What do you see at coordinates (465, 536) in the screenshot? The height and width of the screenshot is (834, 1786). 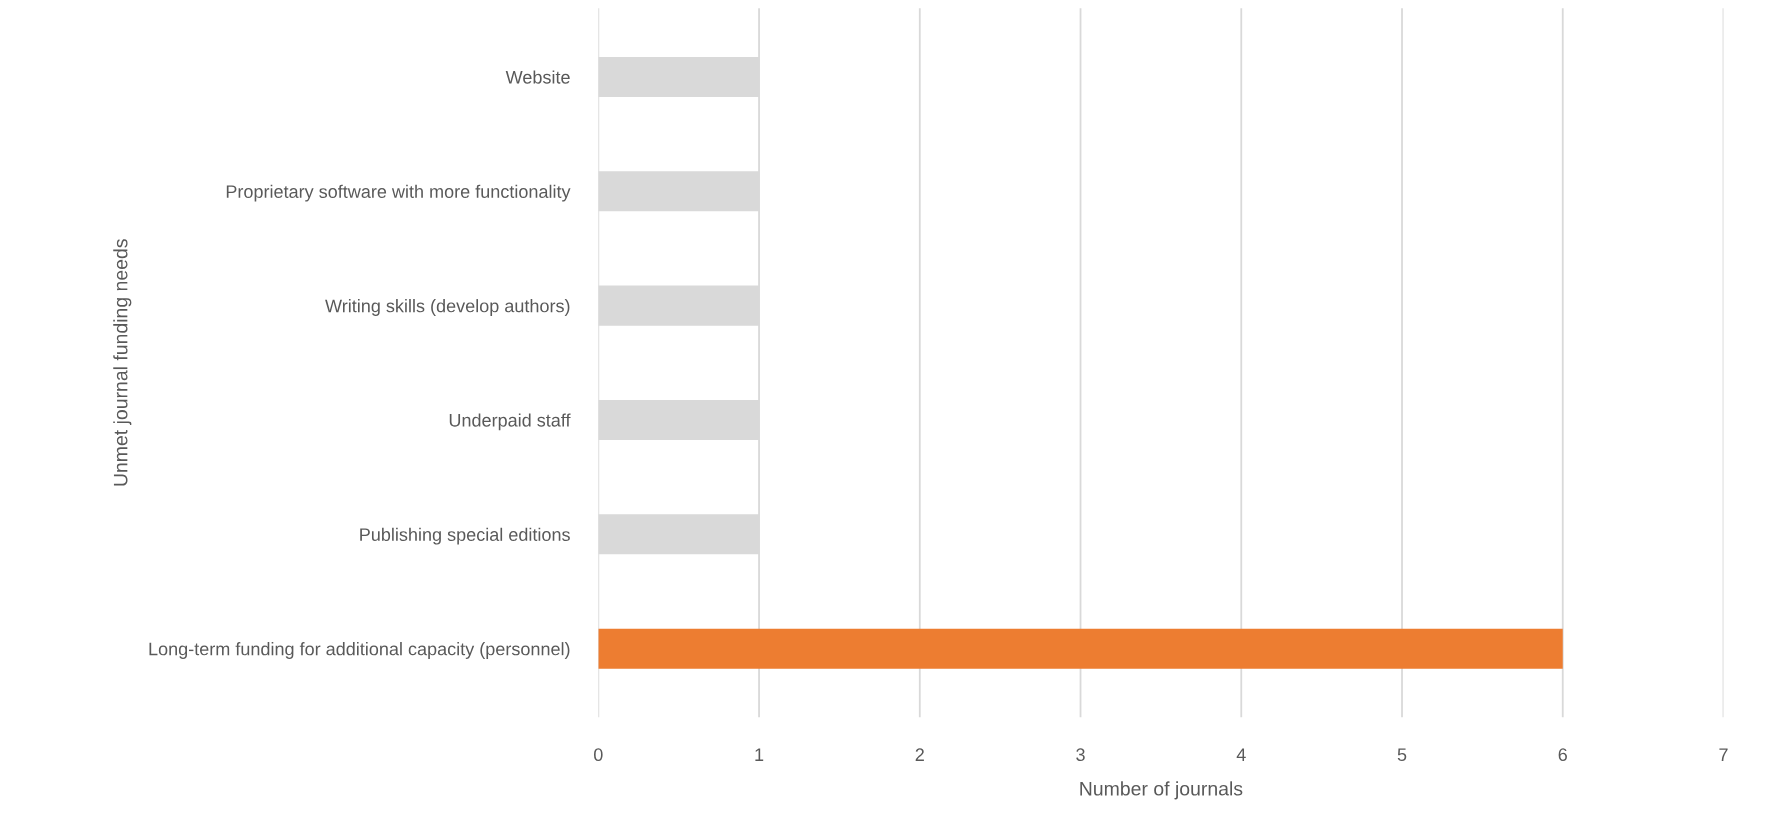 I see `y-tick-label: Publishing special editions` at bounding box center [465, 536].